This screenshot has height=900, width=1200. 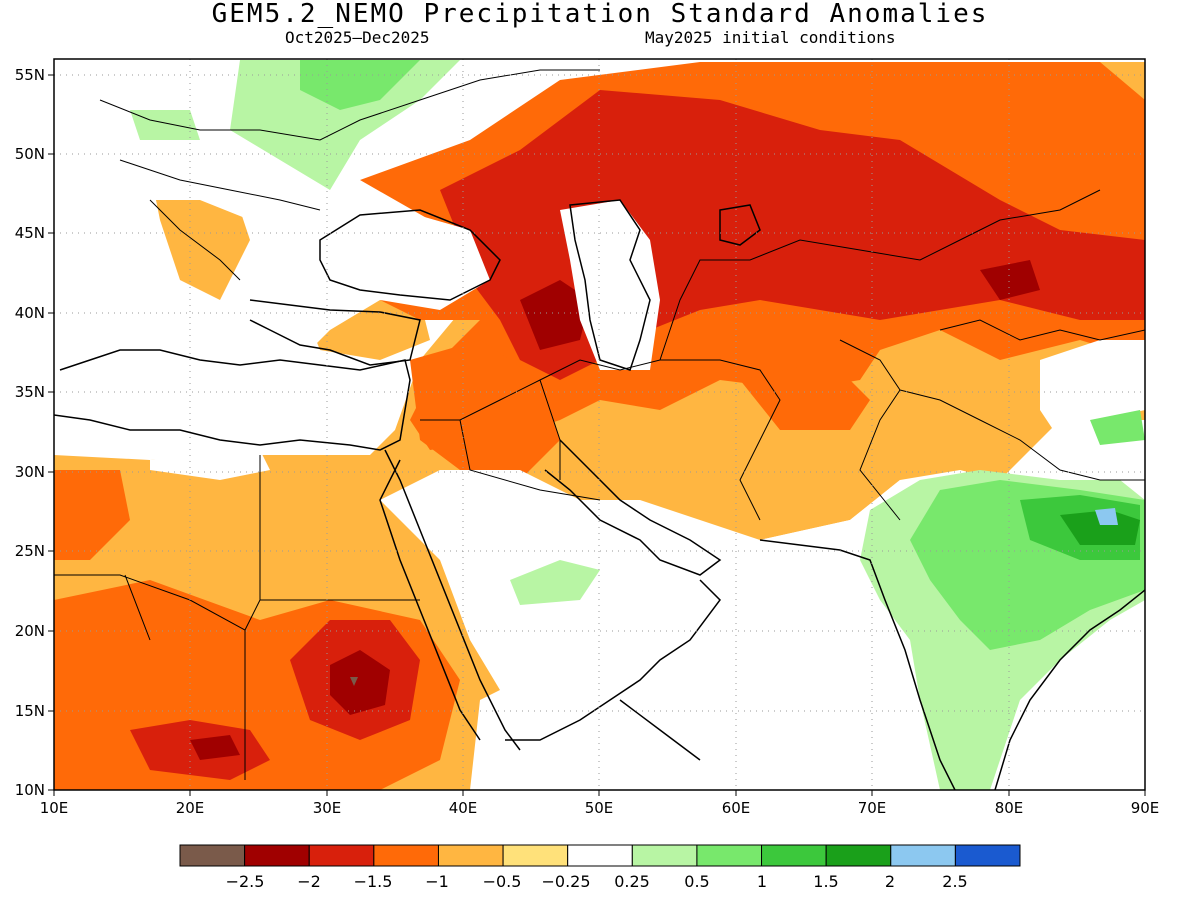 What do you see at coordinates (215, 747) in the screenshot?
I see `chad-dark-red` at bounding box center [215, 747].